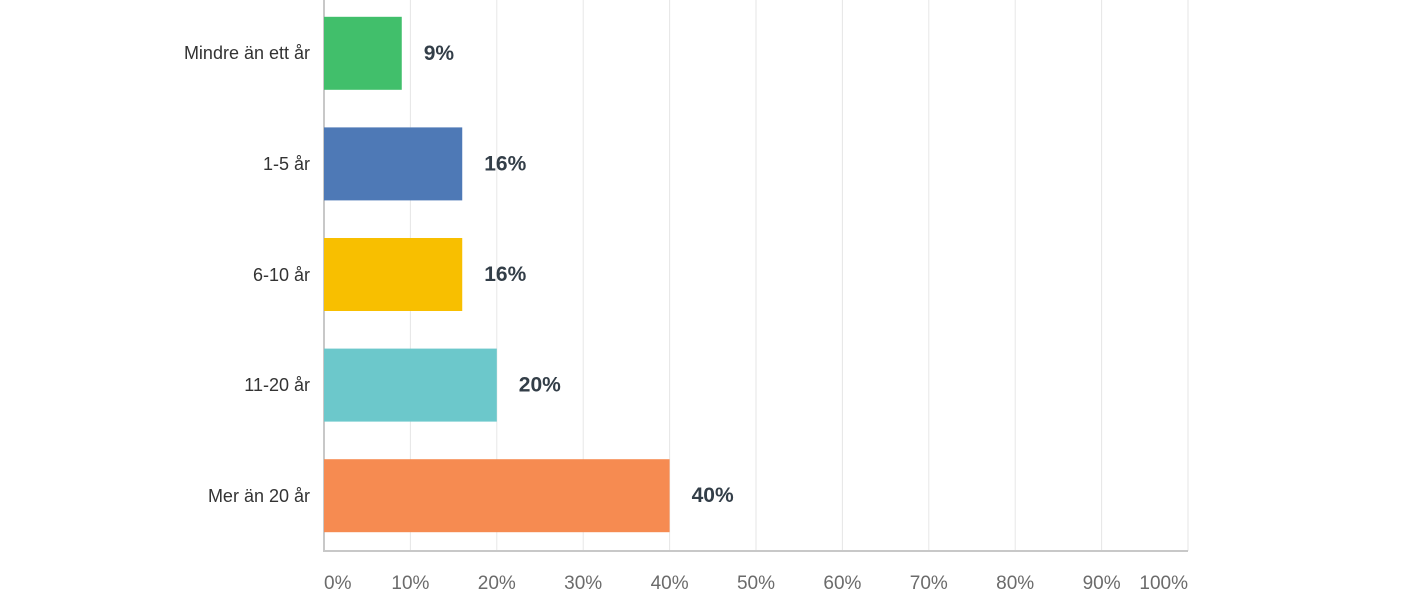 This screenshot has height=600, width=1420. I want to click on x-tick-label: 90%, so click(1102, 583).